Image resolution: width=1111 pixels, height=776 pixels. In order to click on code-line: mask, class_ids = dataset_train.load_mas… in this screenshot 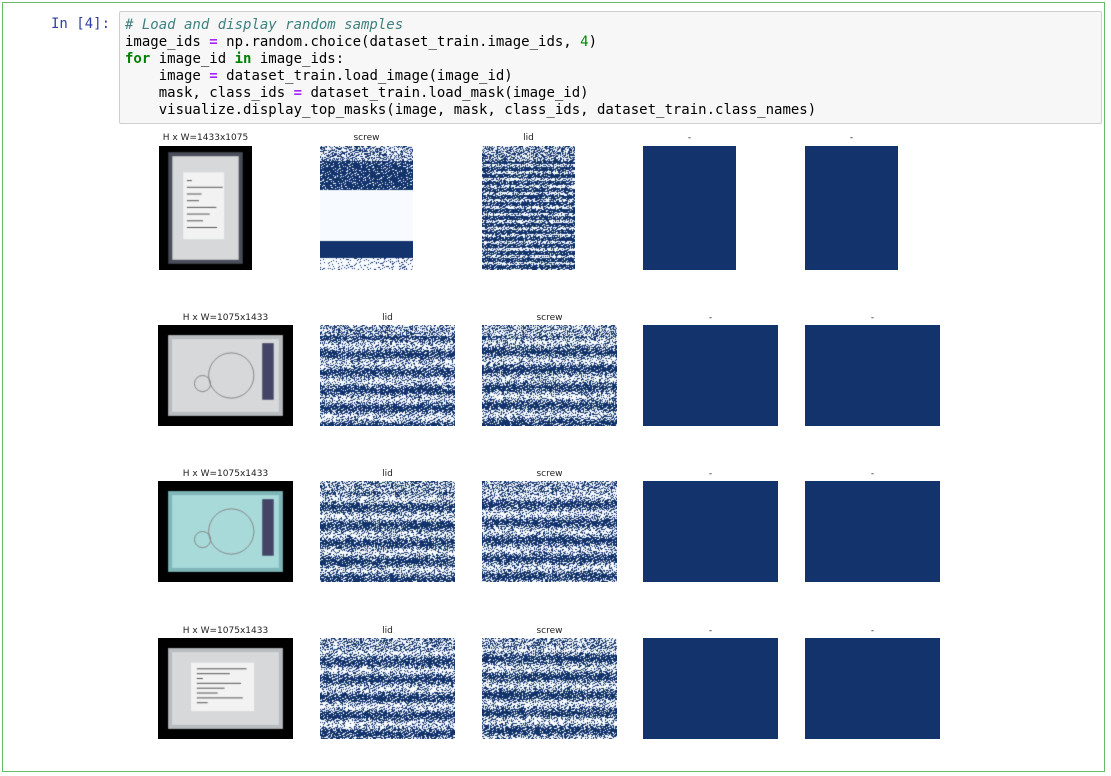, I will do `click(357, 93)`.